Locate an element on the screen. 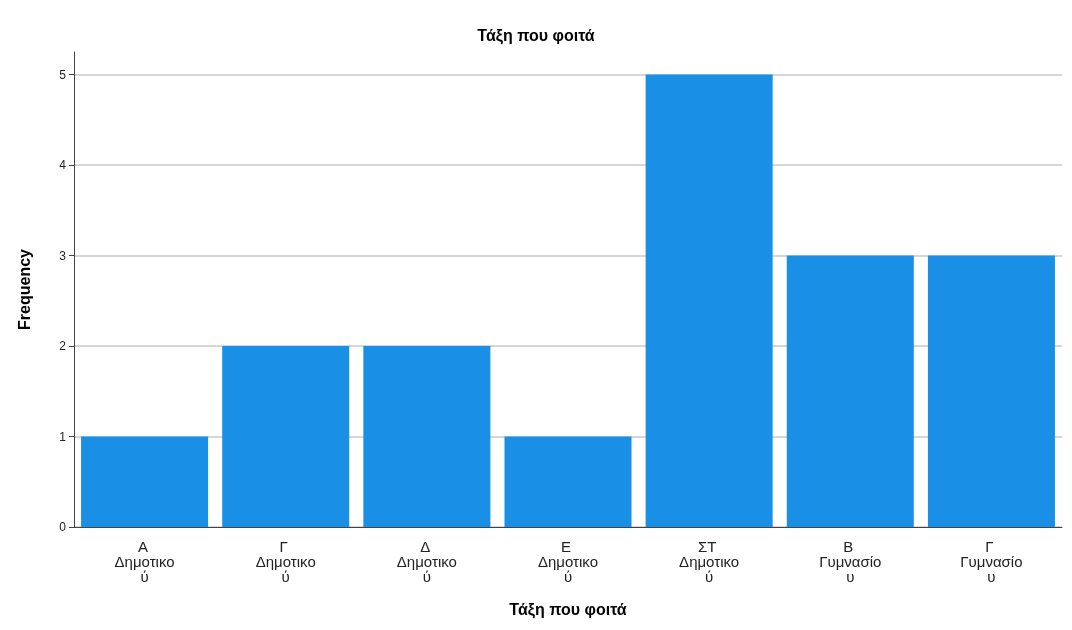  x-tick-label: Γ Δημοτικού is located at coordinates (285, 561).